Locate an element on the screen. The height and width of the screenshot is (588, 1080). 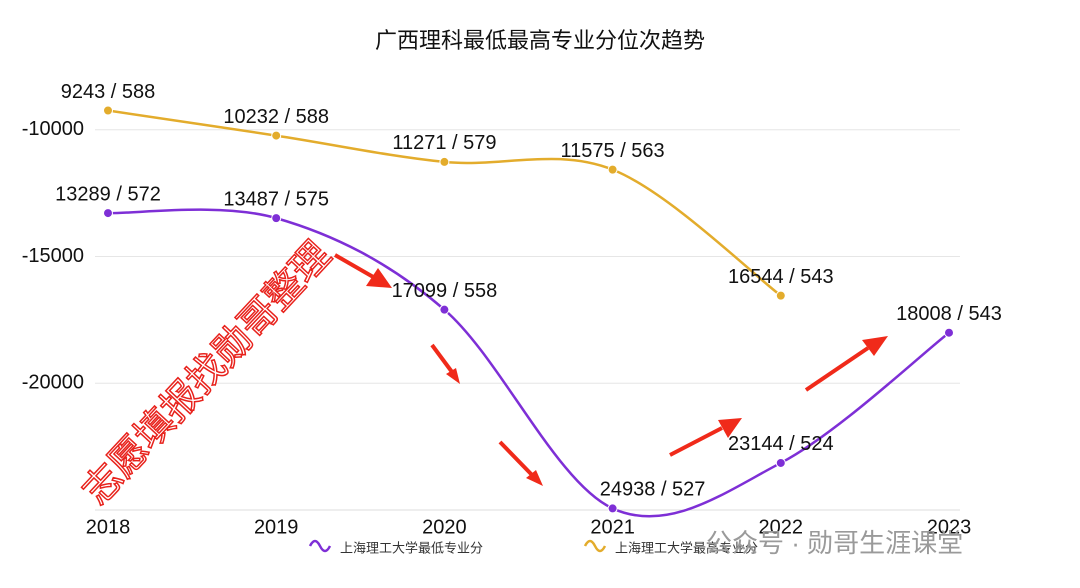
data-label: 23144 / 524 is located at coordinates (781, 444).